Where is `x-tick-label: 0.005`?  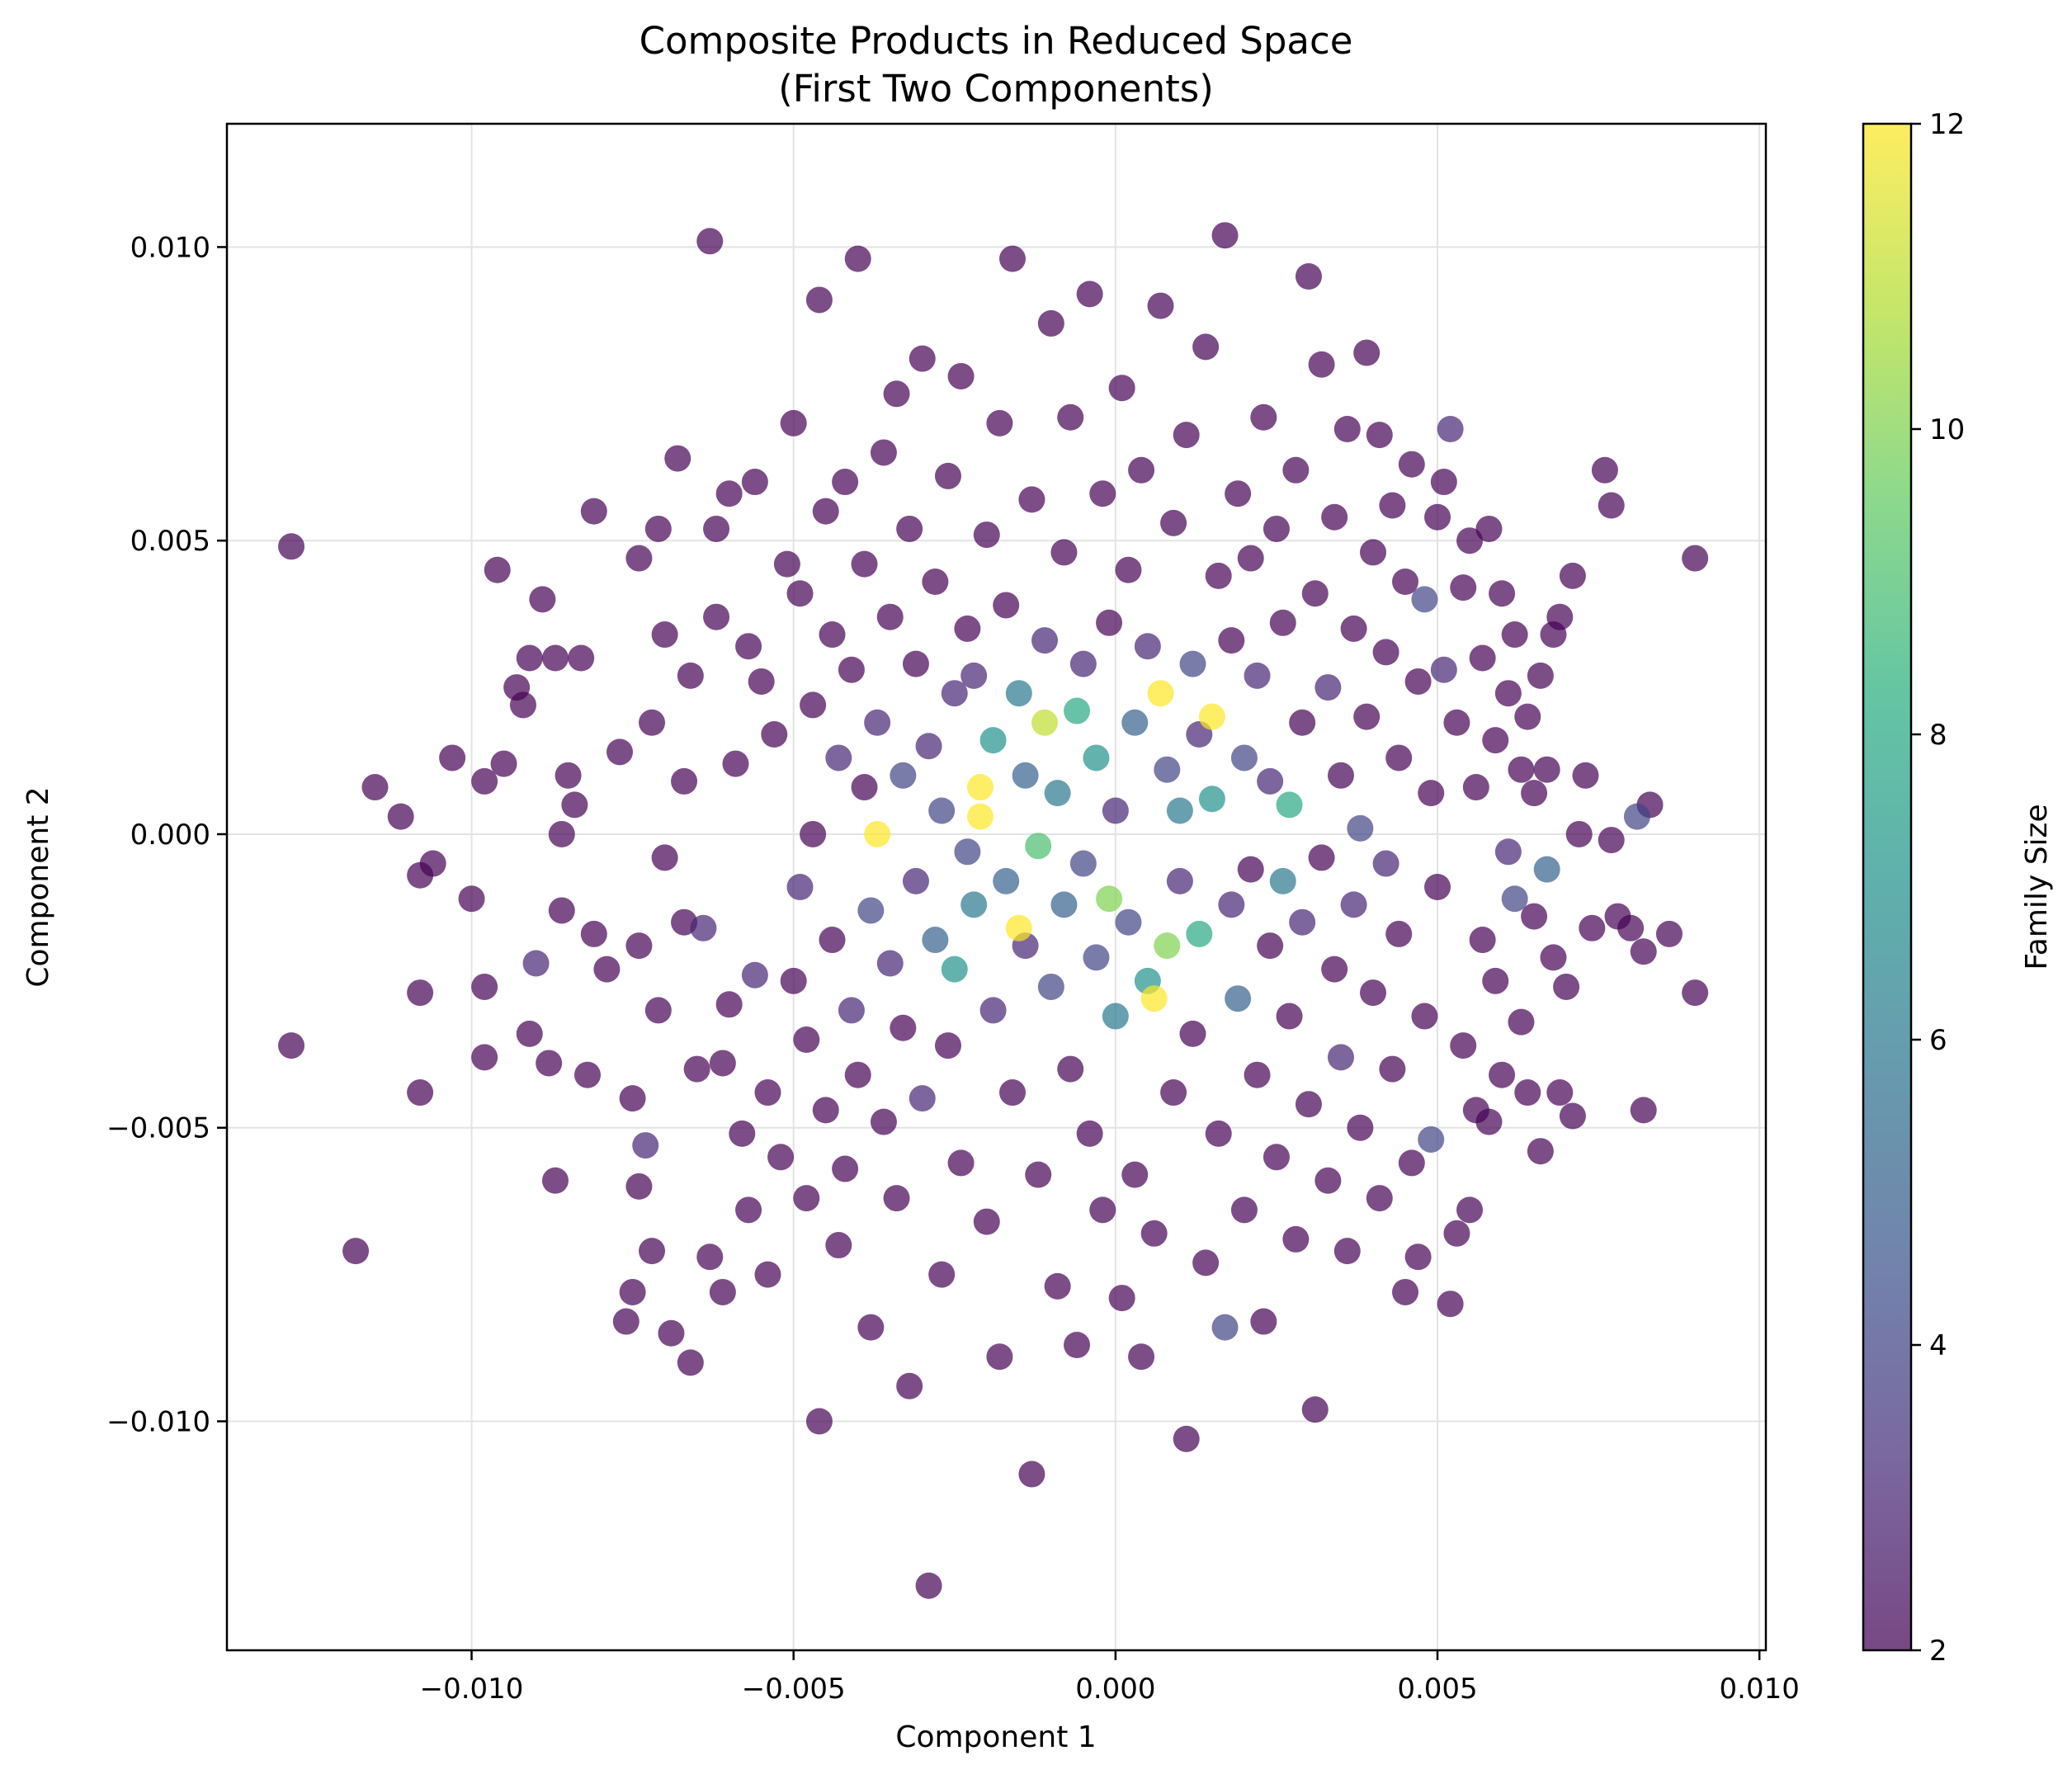
x-tick-label: 0.005 is located at coordinates (1437, 1689).